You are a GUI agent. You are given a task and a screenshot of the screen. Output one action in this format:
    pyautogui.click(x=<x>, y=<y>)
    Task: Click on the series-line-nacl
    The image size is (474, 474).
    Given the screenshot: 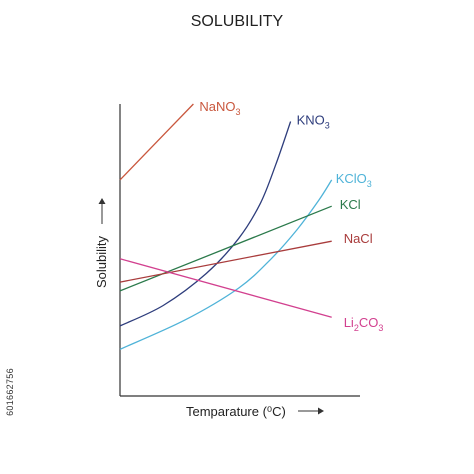 What is the action you would take?
    pyautogui.click(x=225, y=261)
    